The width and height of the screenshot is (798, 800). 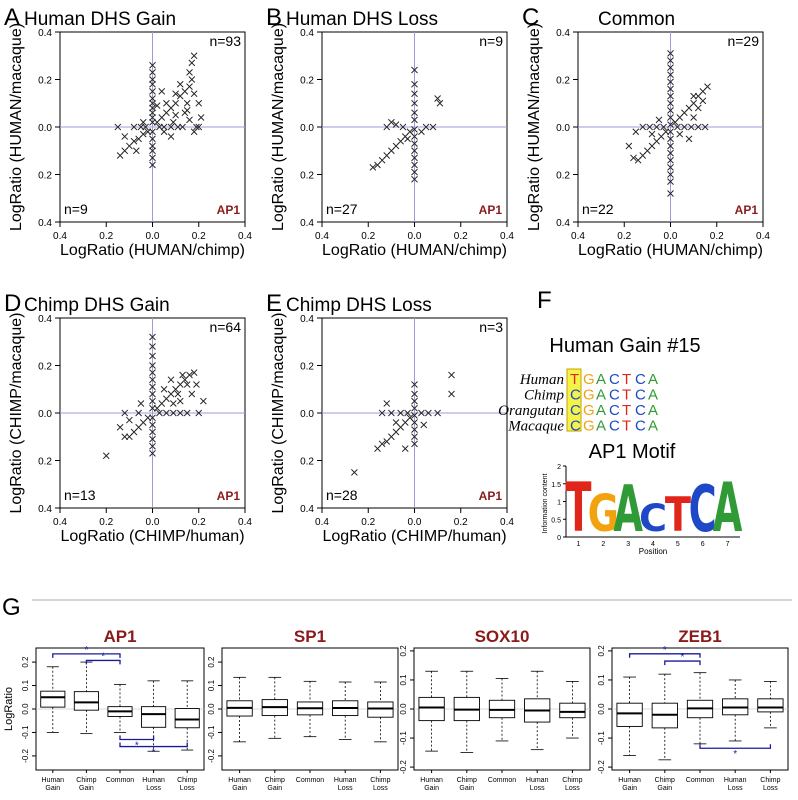 What do you see at coordinates (537, 780) in the screenshot?
I see `category-label: Human` at bounding box center [537, 780].